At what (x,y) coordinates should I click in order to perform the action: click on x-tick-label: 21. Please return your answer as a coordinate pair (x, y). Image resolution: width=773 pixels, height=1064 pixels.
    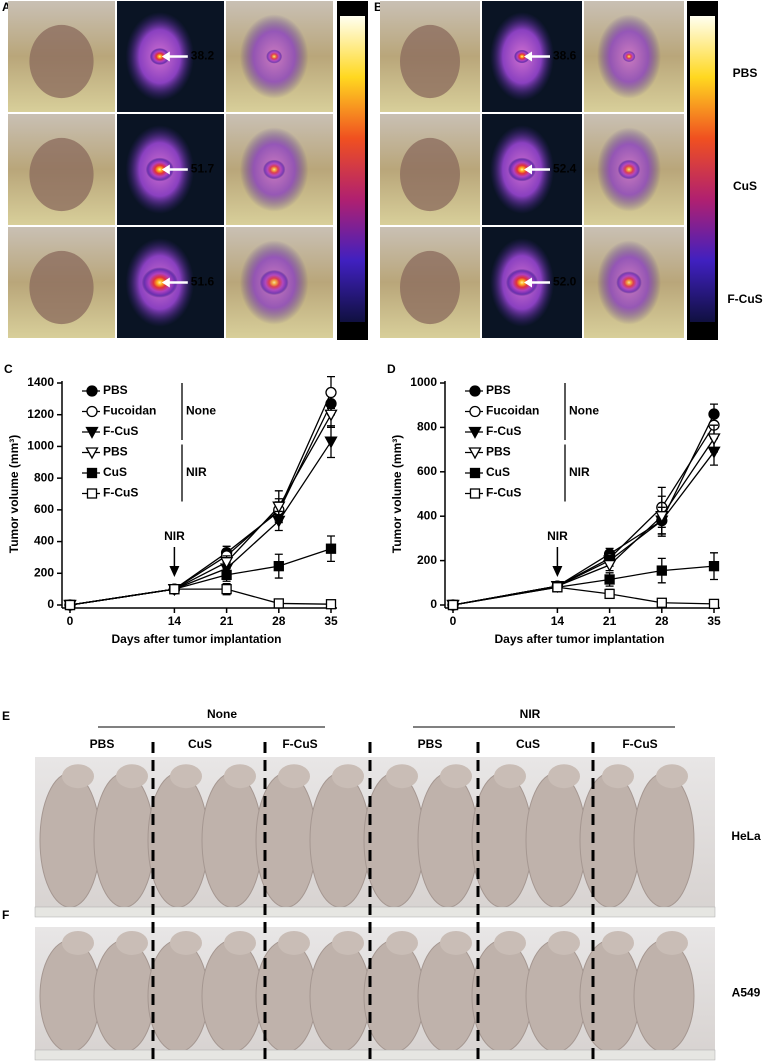
    Looking at the image, I should click on (227, 621).